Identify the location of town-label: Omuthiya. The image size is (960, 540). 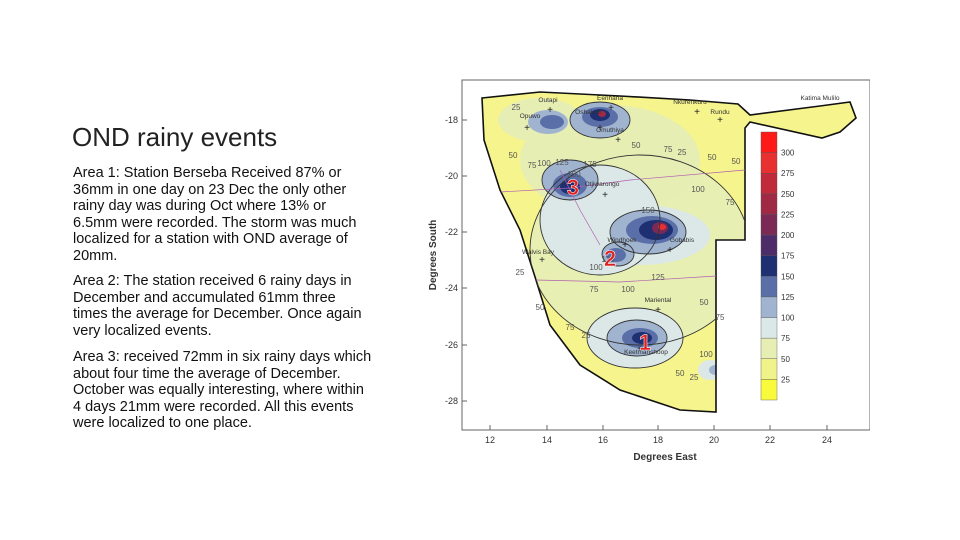
(610, 130).